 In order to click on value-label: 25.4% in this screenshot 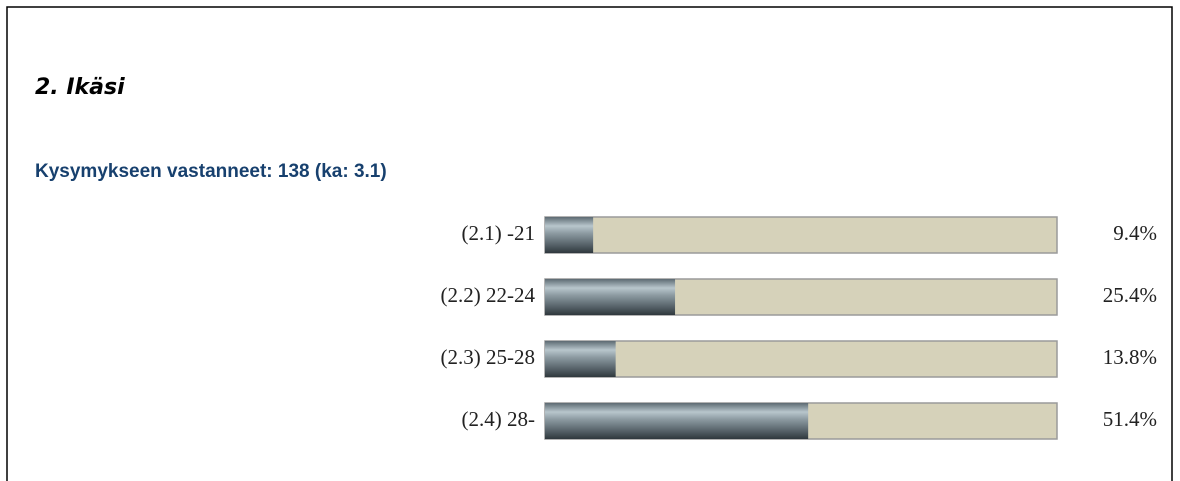, I will do `click(1130, 295)`.